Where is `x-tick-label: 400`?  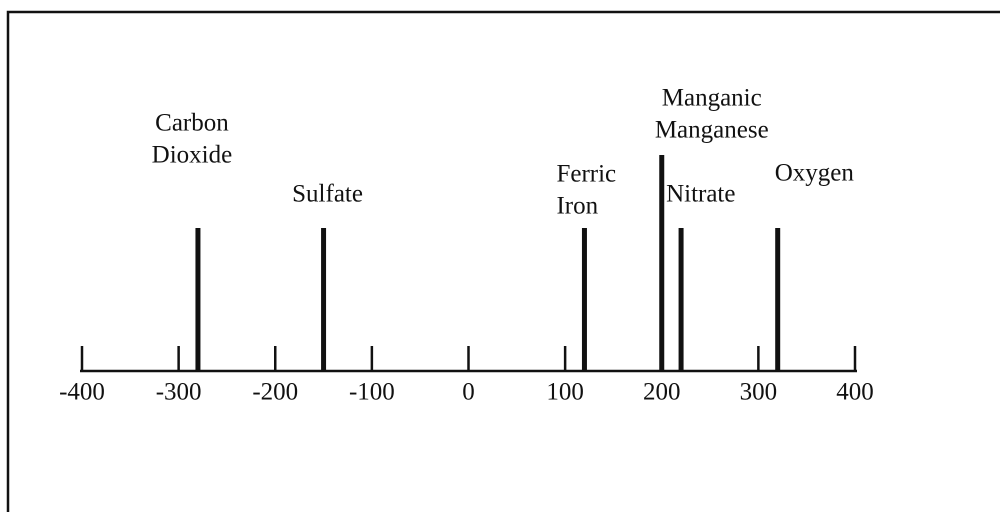 x-tick-label: 400 is located at coordinates (855, 392).